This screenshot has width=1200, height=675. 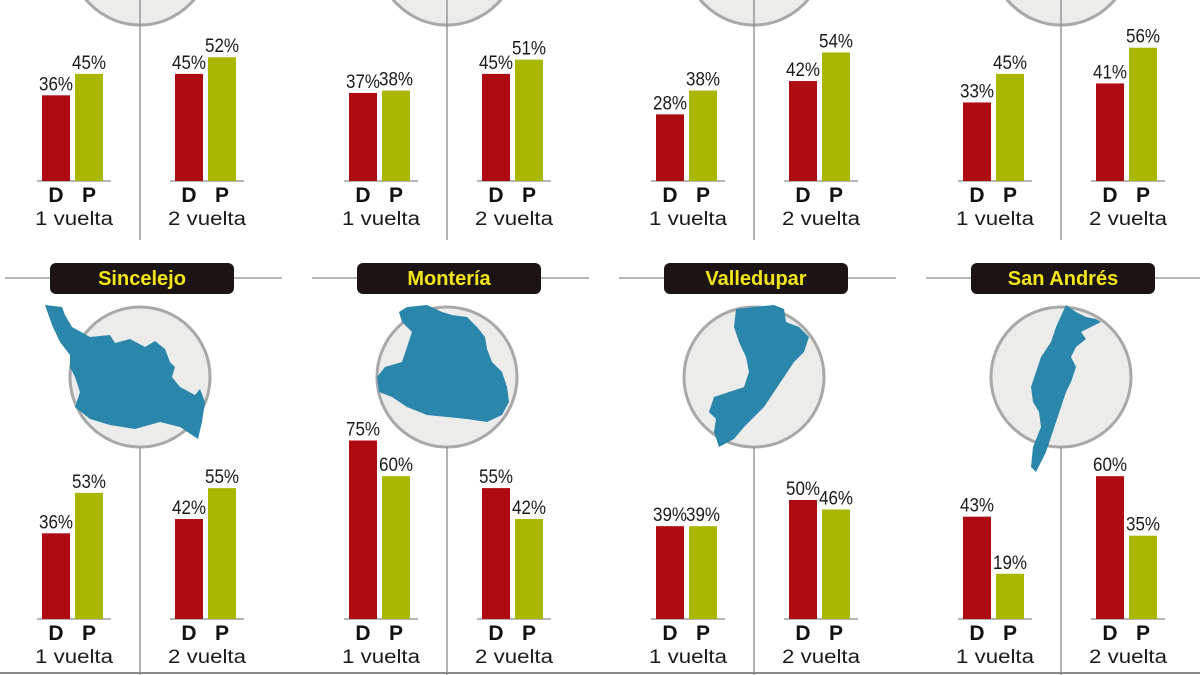 I want to click on bar-group: 42% D 54% P2 vuelta, so click(x=821, y=130).